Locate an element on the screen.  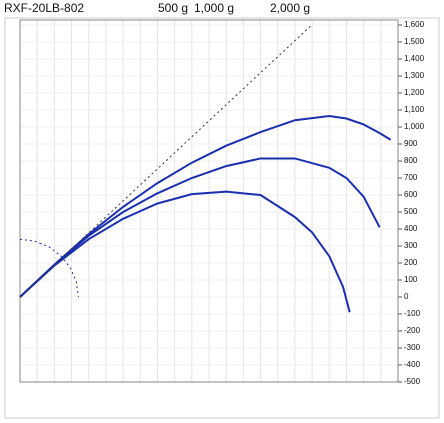
chart-title: RXF-20LB-802 is located at coordinates (44, 8).